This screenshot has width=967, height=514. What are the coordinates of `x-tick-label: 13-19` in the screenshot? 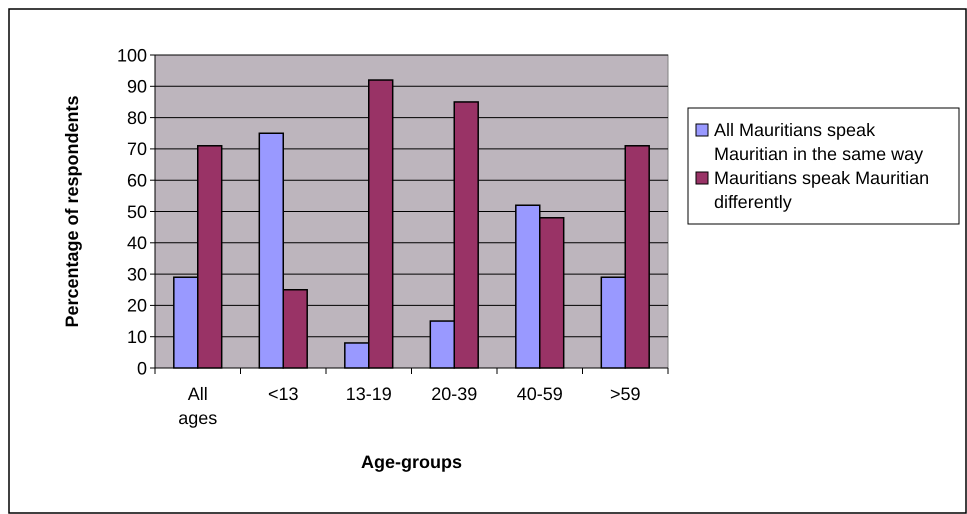 It's located at (369, 394).